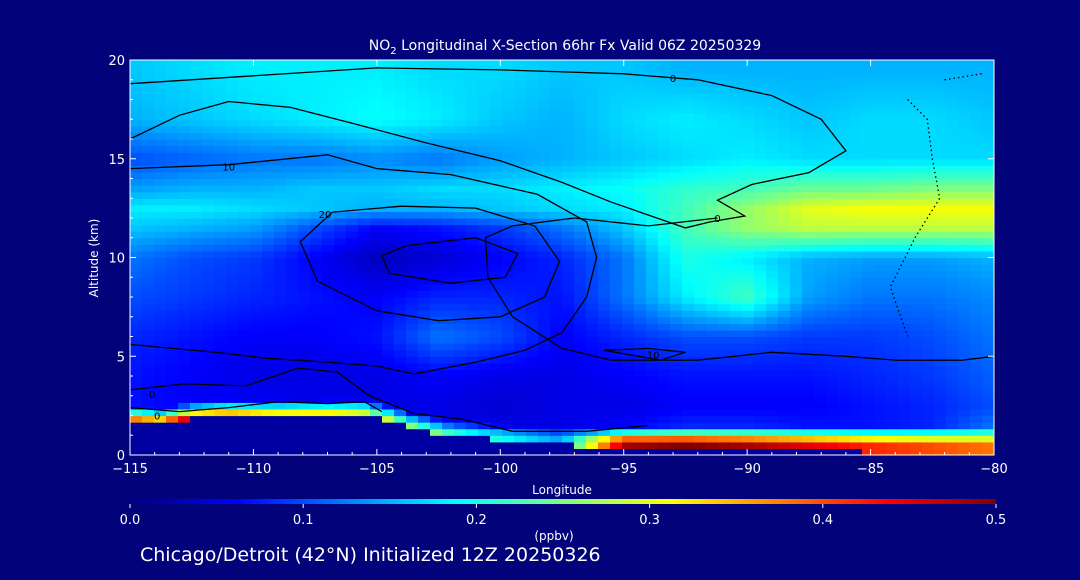 Image resolution: width=1080 pixels, height=580 pixels. I want to click on contour-line, so click(915, 218).